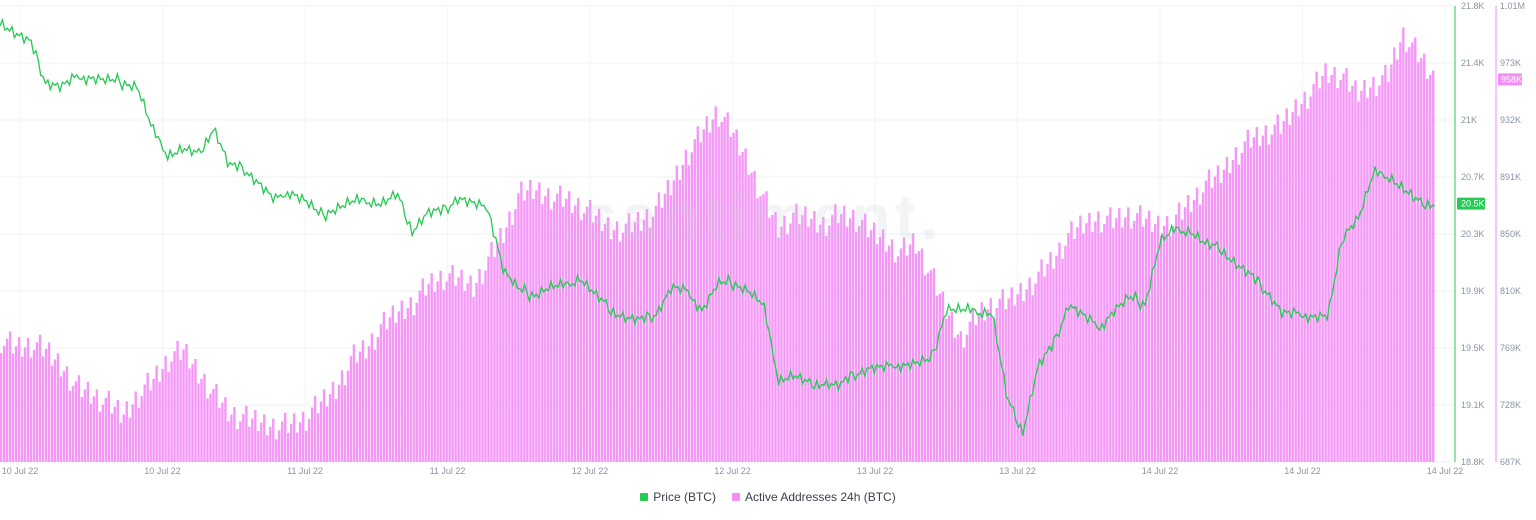  What do you see at coordinates (813, 497) in the screenshot?
I see `legend-item-active-addresses: Active Addresses 24h (BTC)` at bounding box center [813, 497].